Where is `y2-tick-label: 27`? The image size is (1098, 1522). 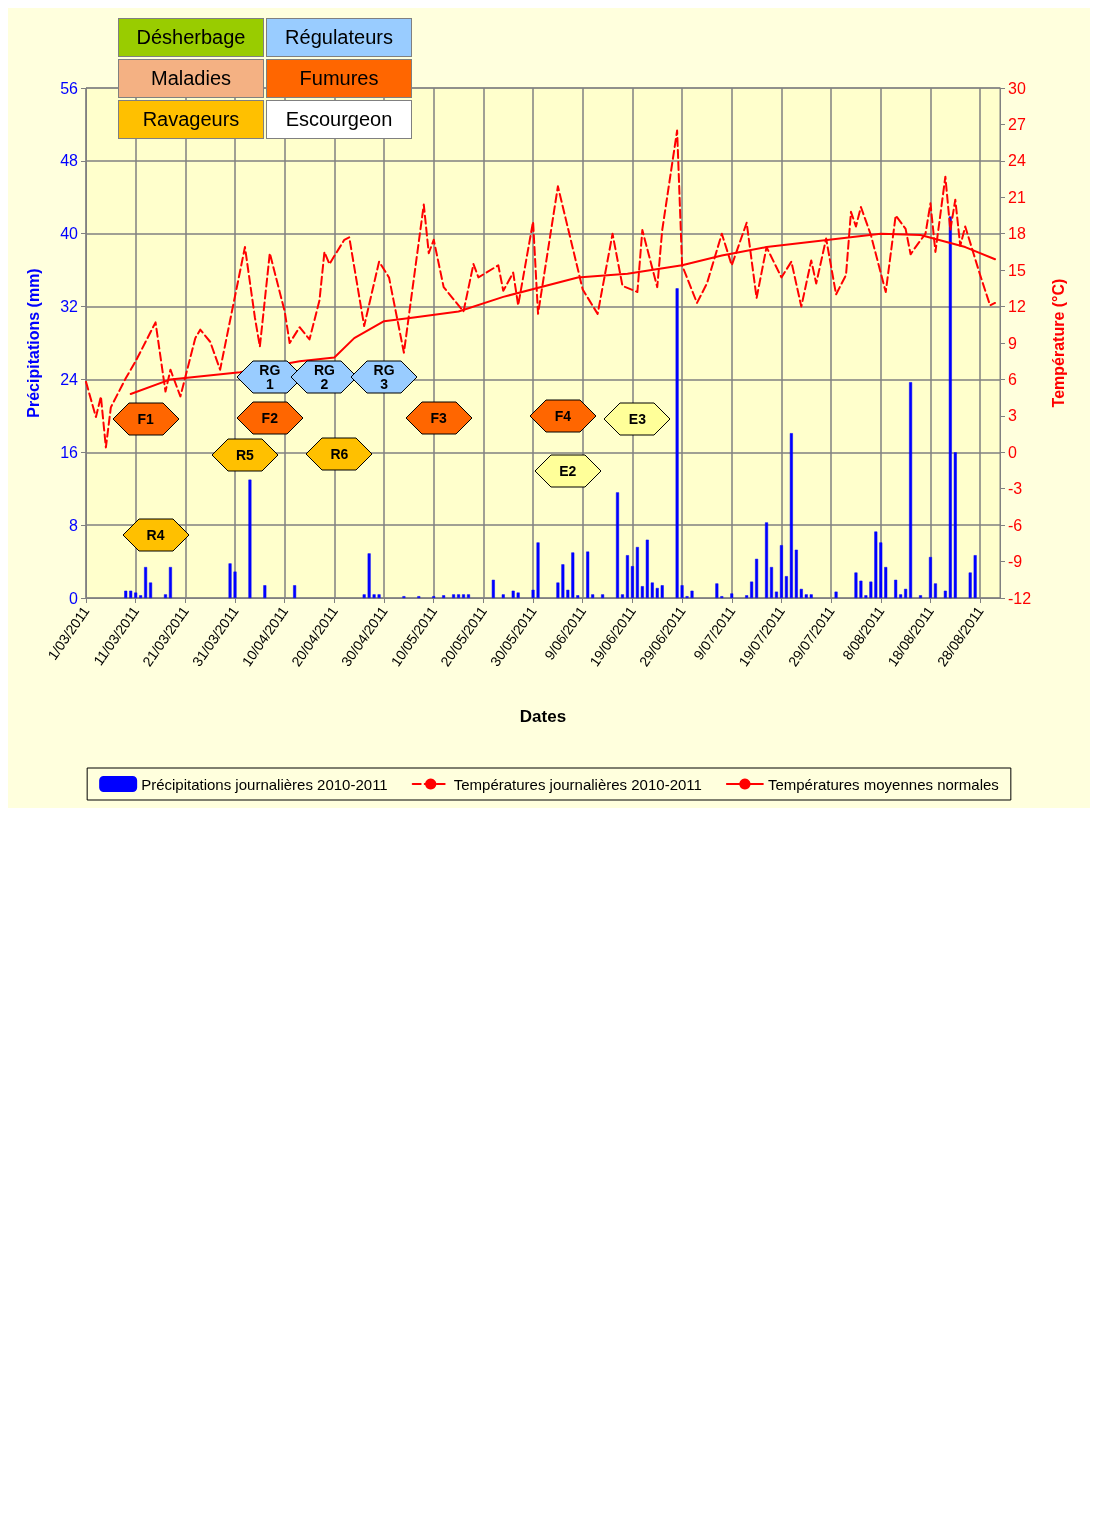 y2-tick-label: 27 is located at coordinates (1017, 124).